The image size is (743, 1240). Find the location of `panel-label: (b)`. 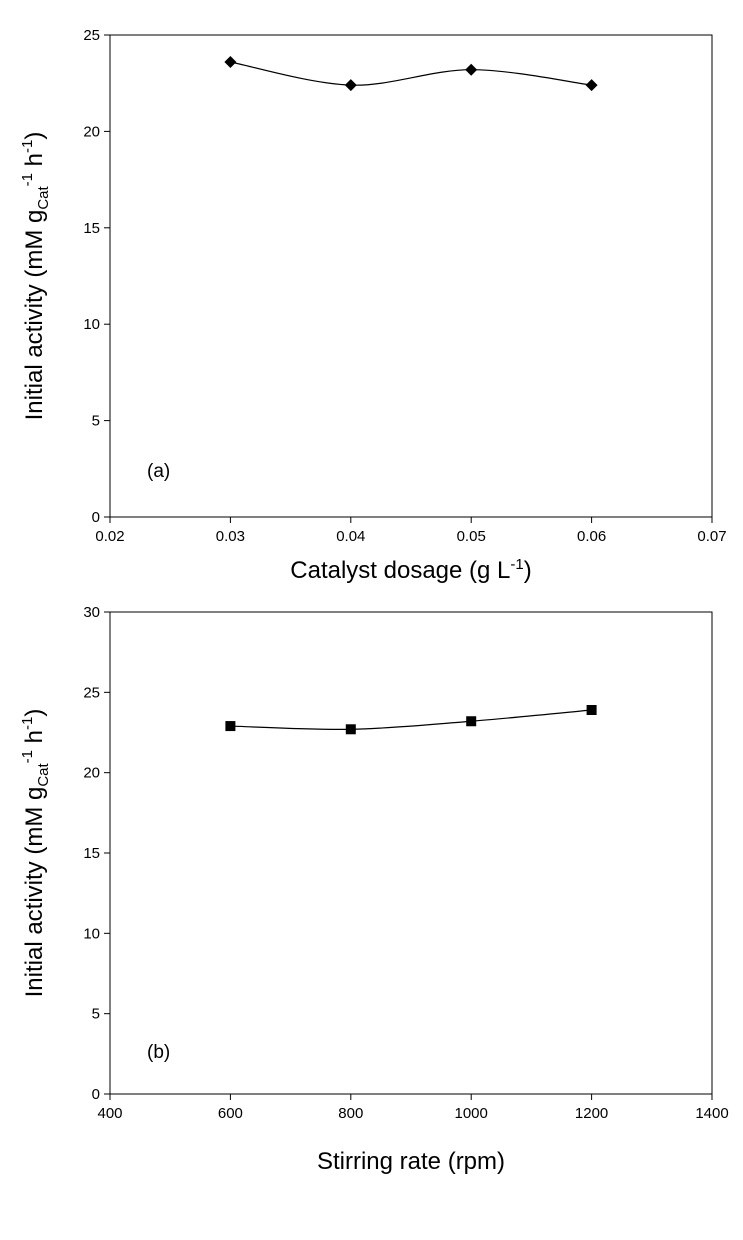

panel-label: (b) is located at coordinates (158, 1052).